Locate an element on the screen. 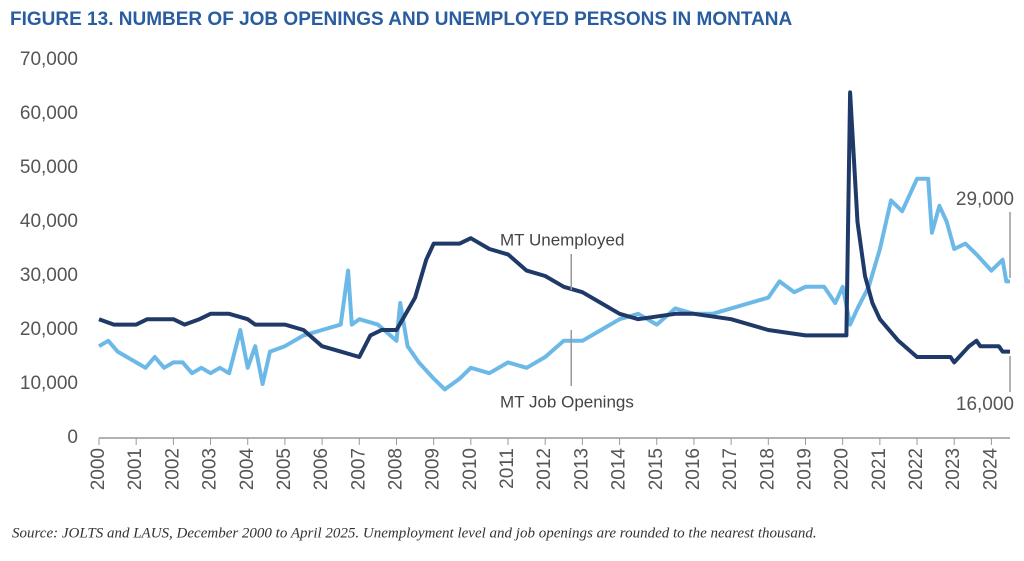 The height and width of the screenshot is (561, 1024). x-tick-label: 2008 is located at coordinates (395, 469).